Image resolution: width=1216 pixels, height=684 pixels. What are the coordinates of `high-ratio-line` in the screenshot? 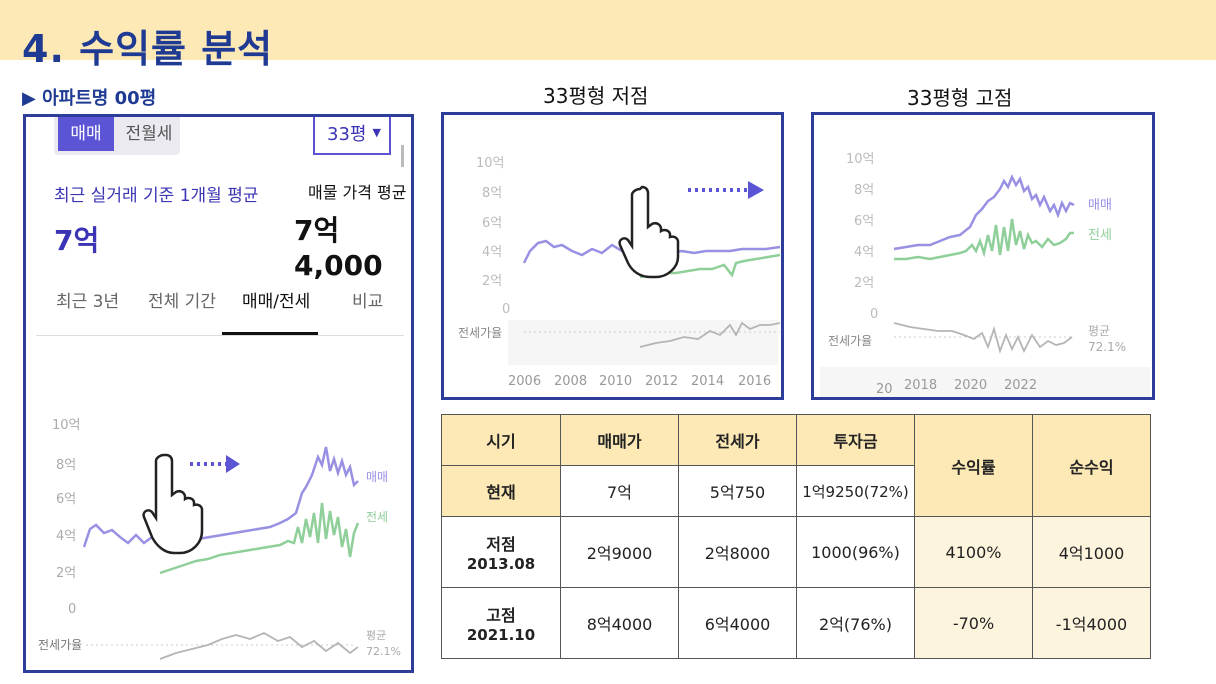 It's located at (983, 338).